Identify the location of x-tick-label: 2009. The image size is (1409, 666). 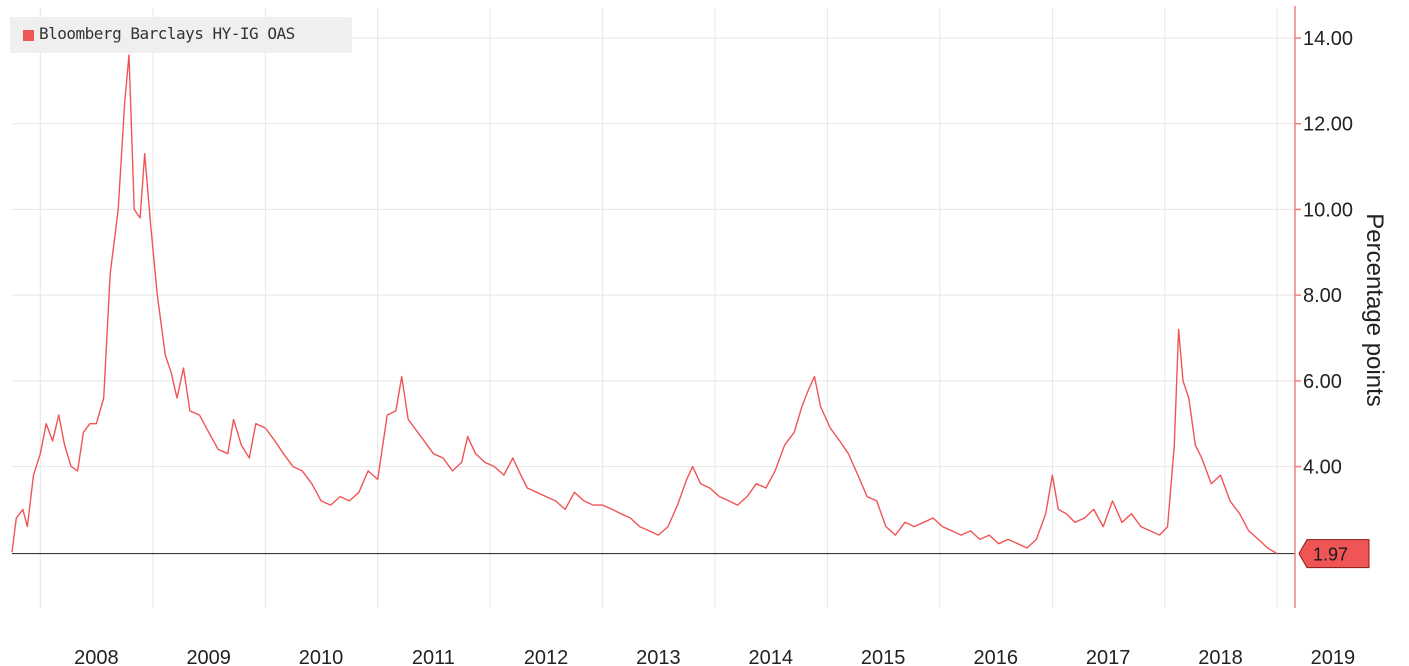
(208, 656).